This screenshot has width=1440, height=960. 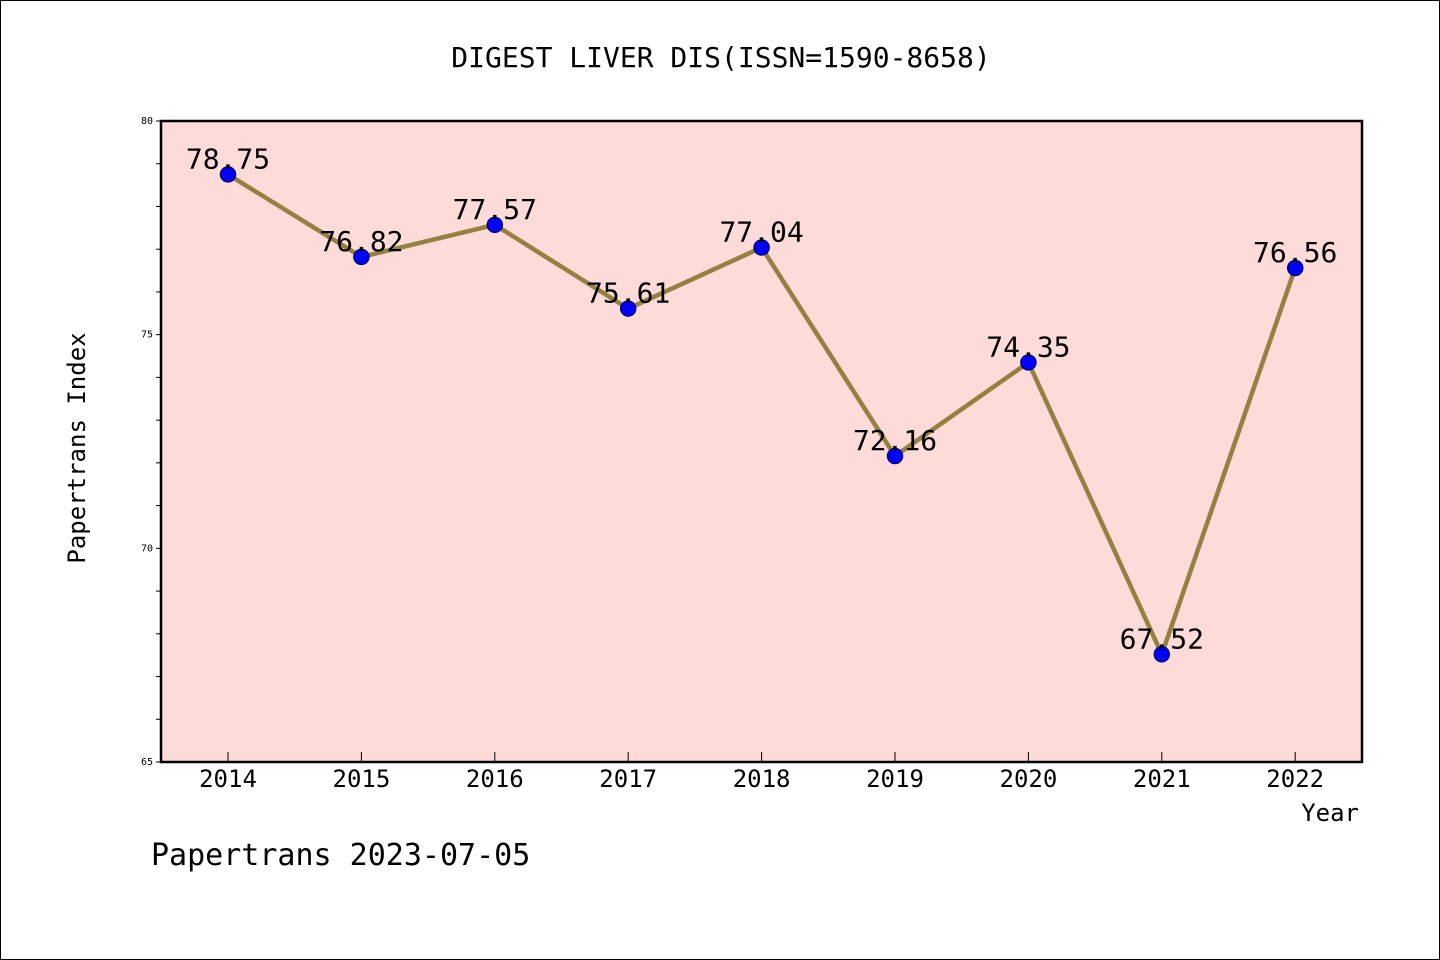 I want to click on data-label: 76.56, so click(x=1295, y=252).